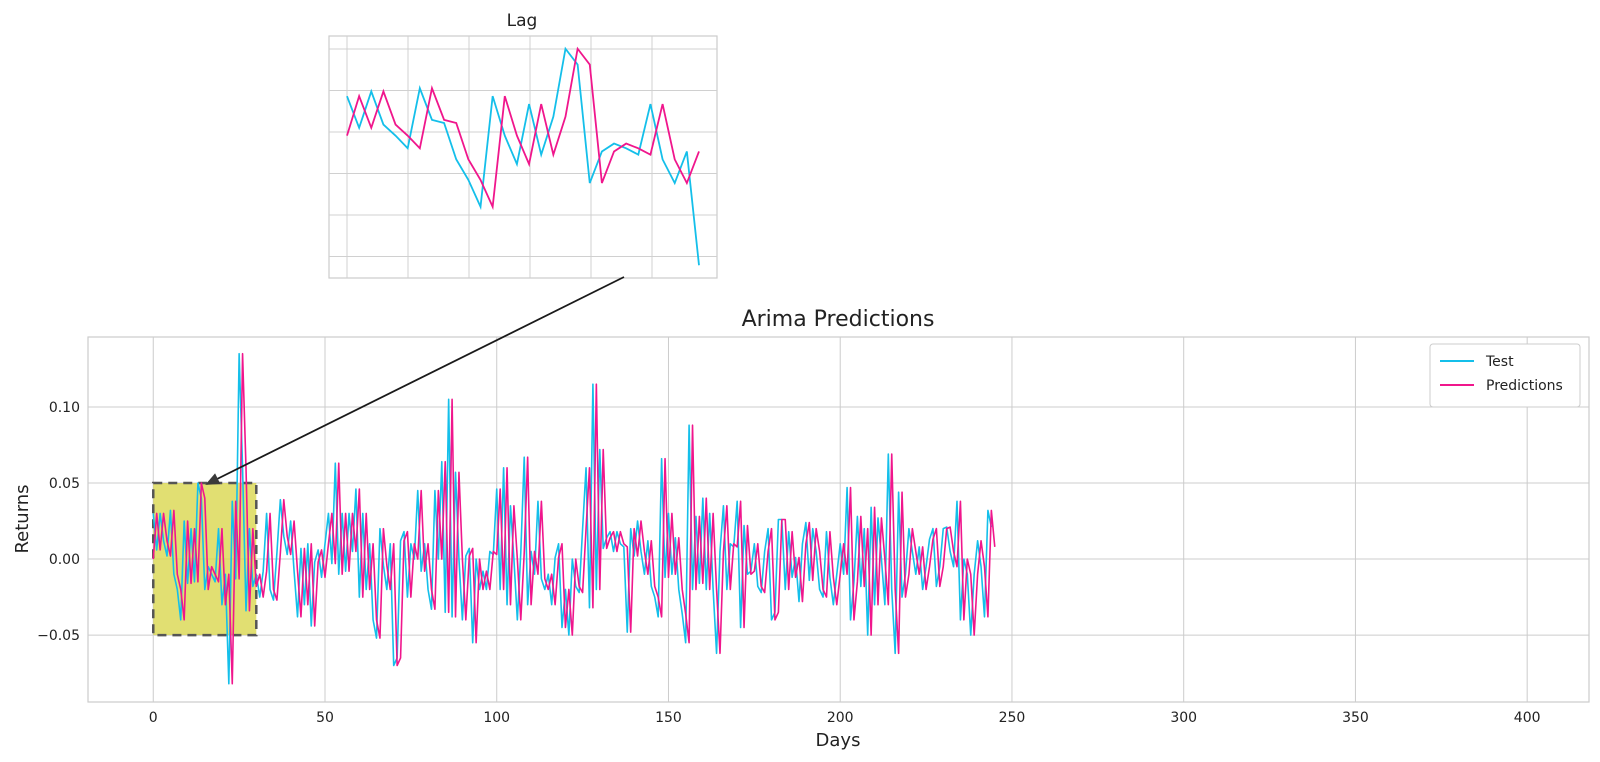 The height and width of the screenshot is (762, 1600). I want to click on x-tick-label: 200, so click(840, 718).